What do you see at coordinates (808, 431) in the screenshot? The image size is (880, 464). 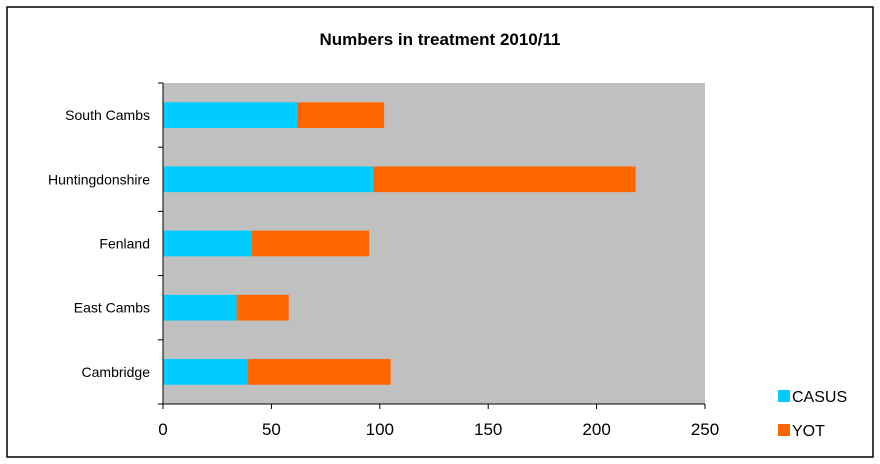 I see `legend-label-yot: YOT` at bounding box center [808, 431].